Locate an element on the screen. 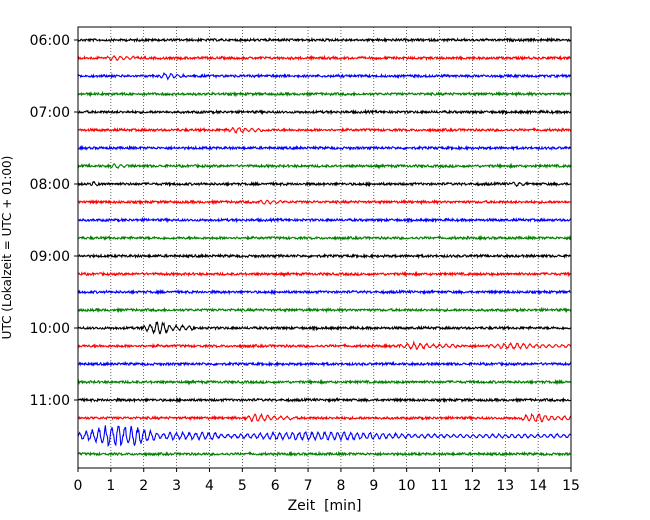 The height and width of the screenshot is (520, 650). trace-08:45 is located at coordinates (324, 237).